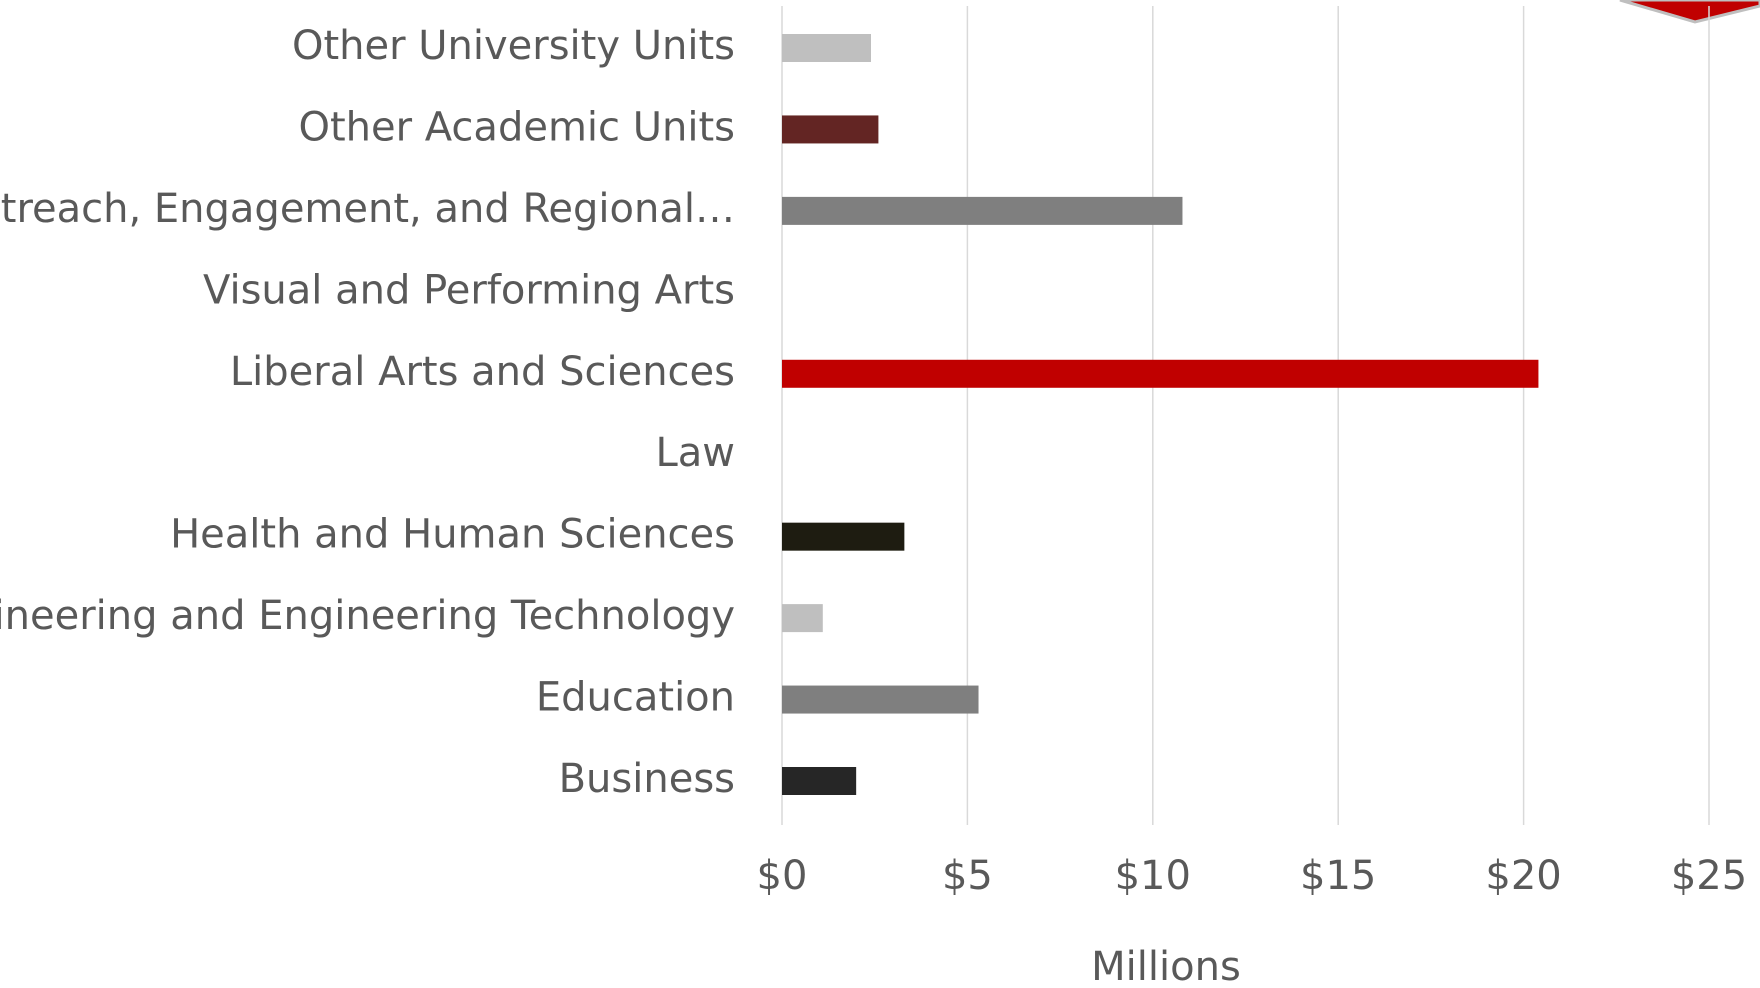 This screenshot has width=1760, height=988. Describe the element at coordinates (1338, 876) in the screenshot. I see `x-tick-label: $15` at that location.